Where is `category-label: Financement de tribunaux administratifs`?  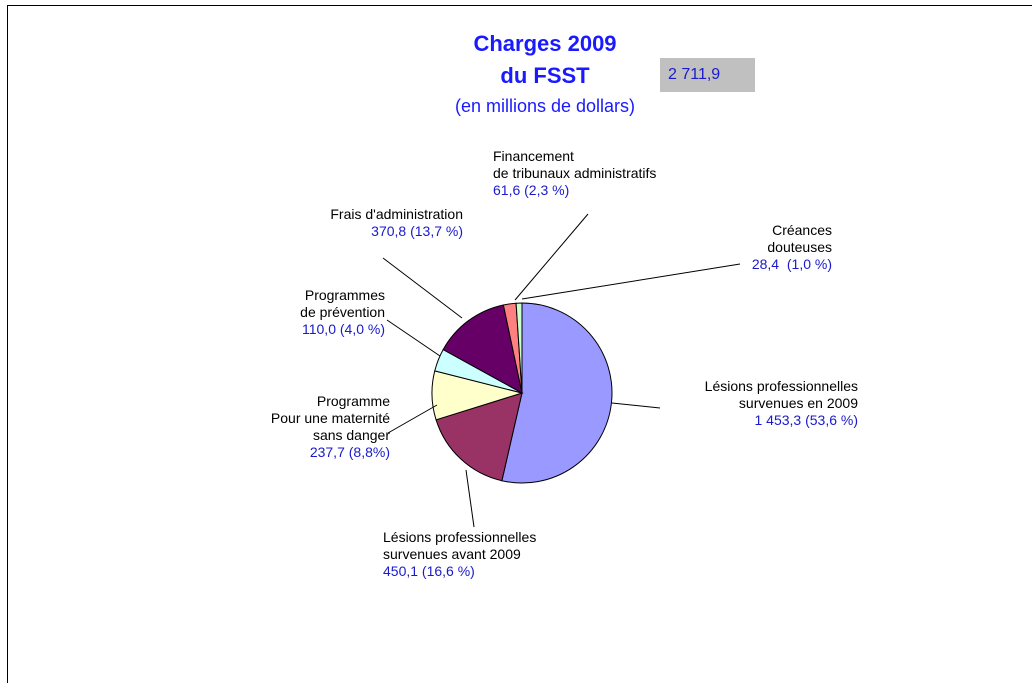 category-label: Financement de tribunaux administratifs is located at coordinates (575, 164).